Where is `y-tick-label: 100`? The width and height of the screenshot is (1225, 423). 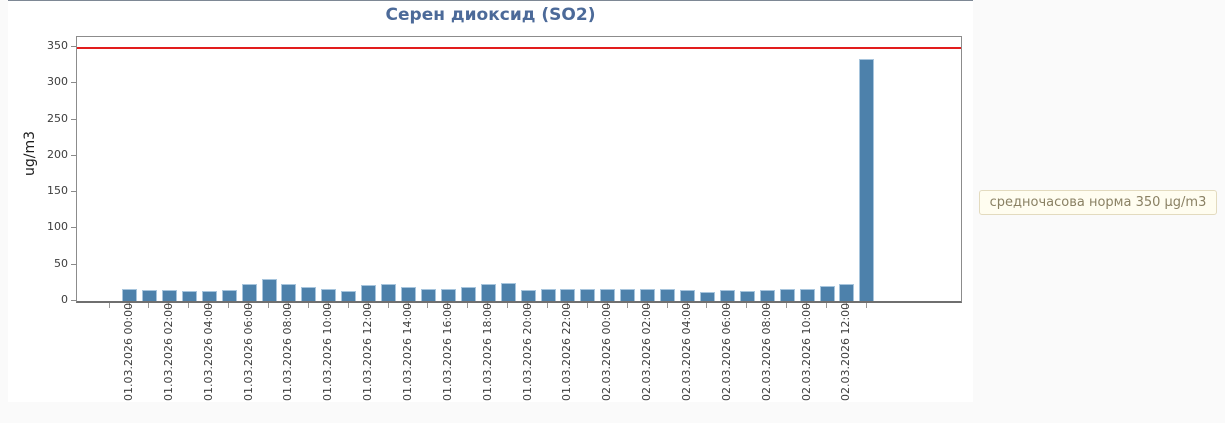 y-tick-label: 100 is located at coordinates (57, 227).